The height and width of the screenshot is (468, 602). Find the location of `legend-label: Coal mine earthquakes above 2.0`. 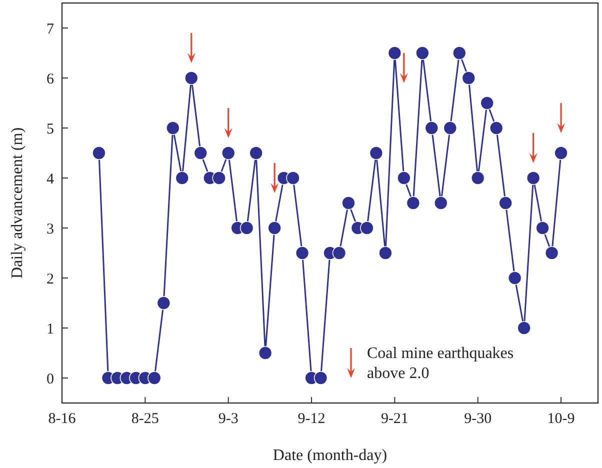

legend-label: Coal mine earthquakes above 2.0 is located at coordinates (440, 363).